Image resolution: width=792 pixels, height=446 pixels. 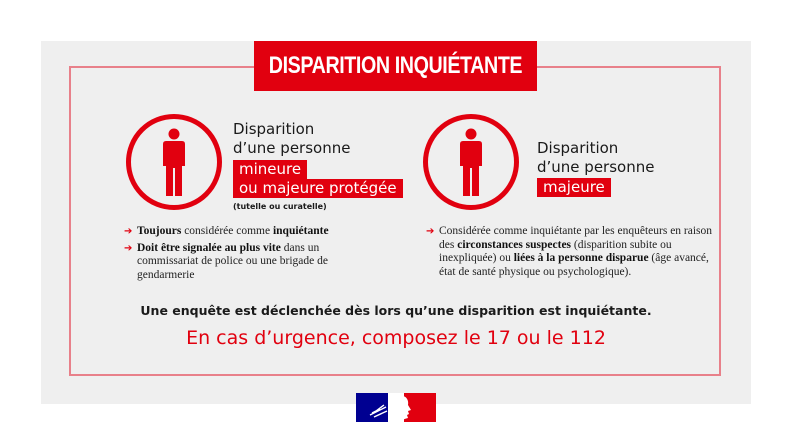 I want to click on left-circle, so click(x=174, y=162).